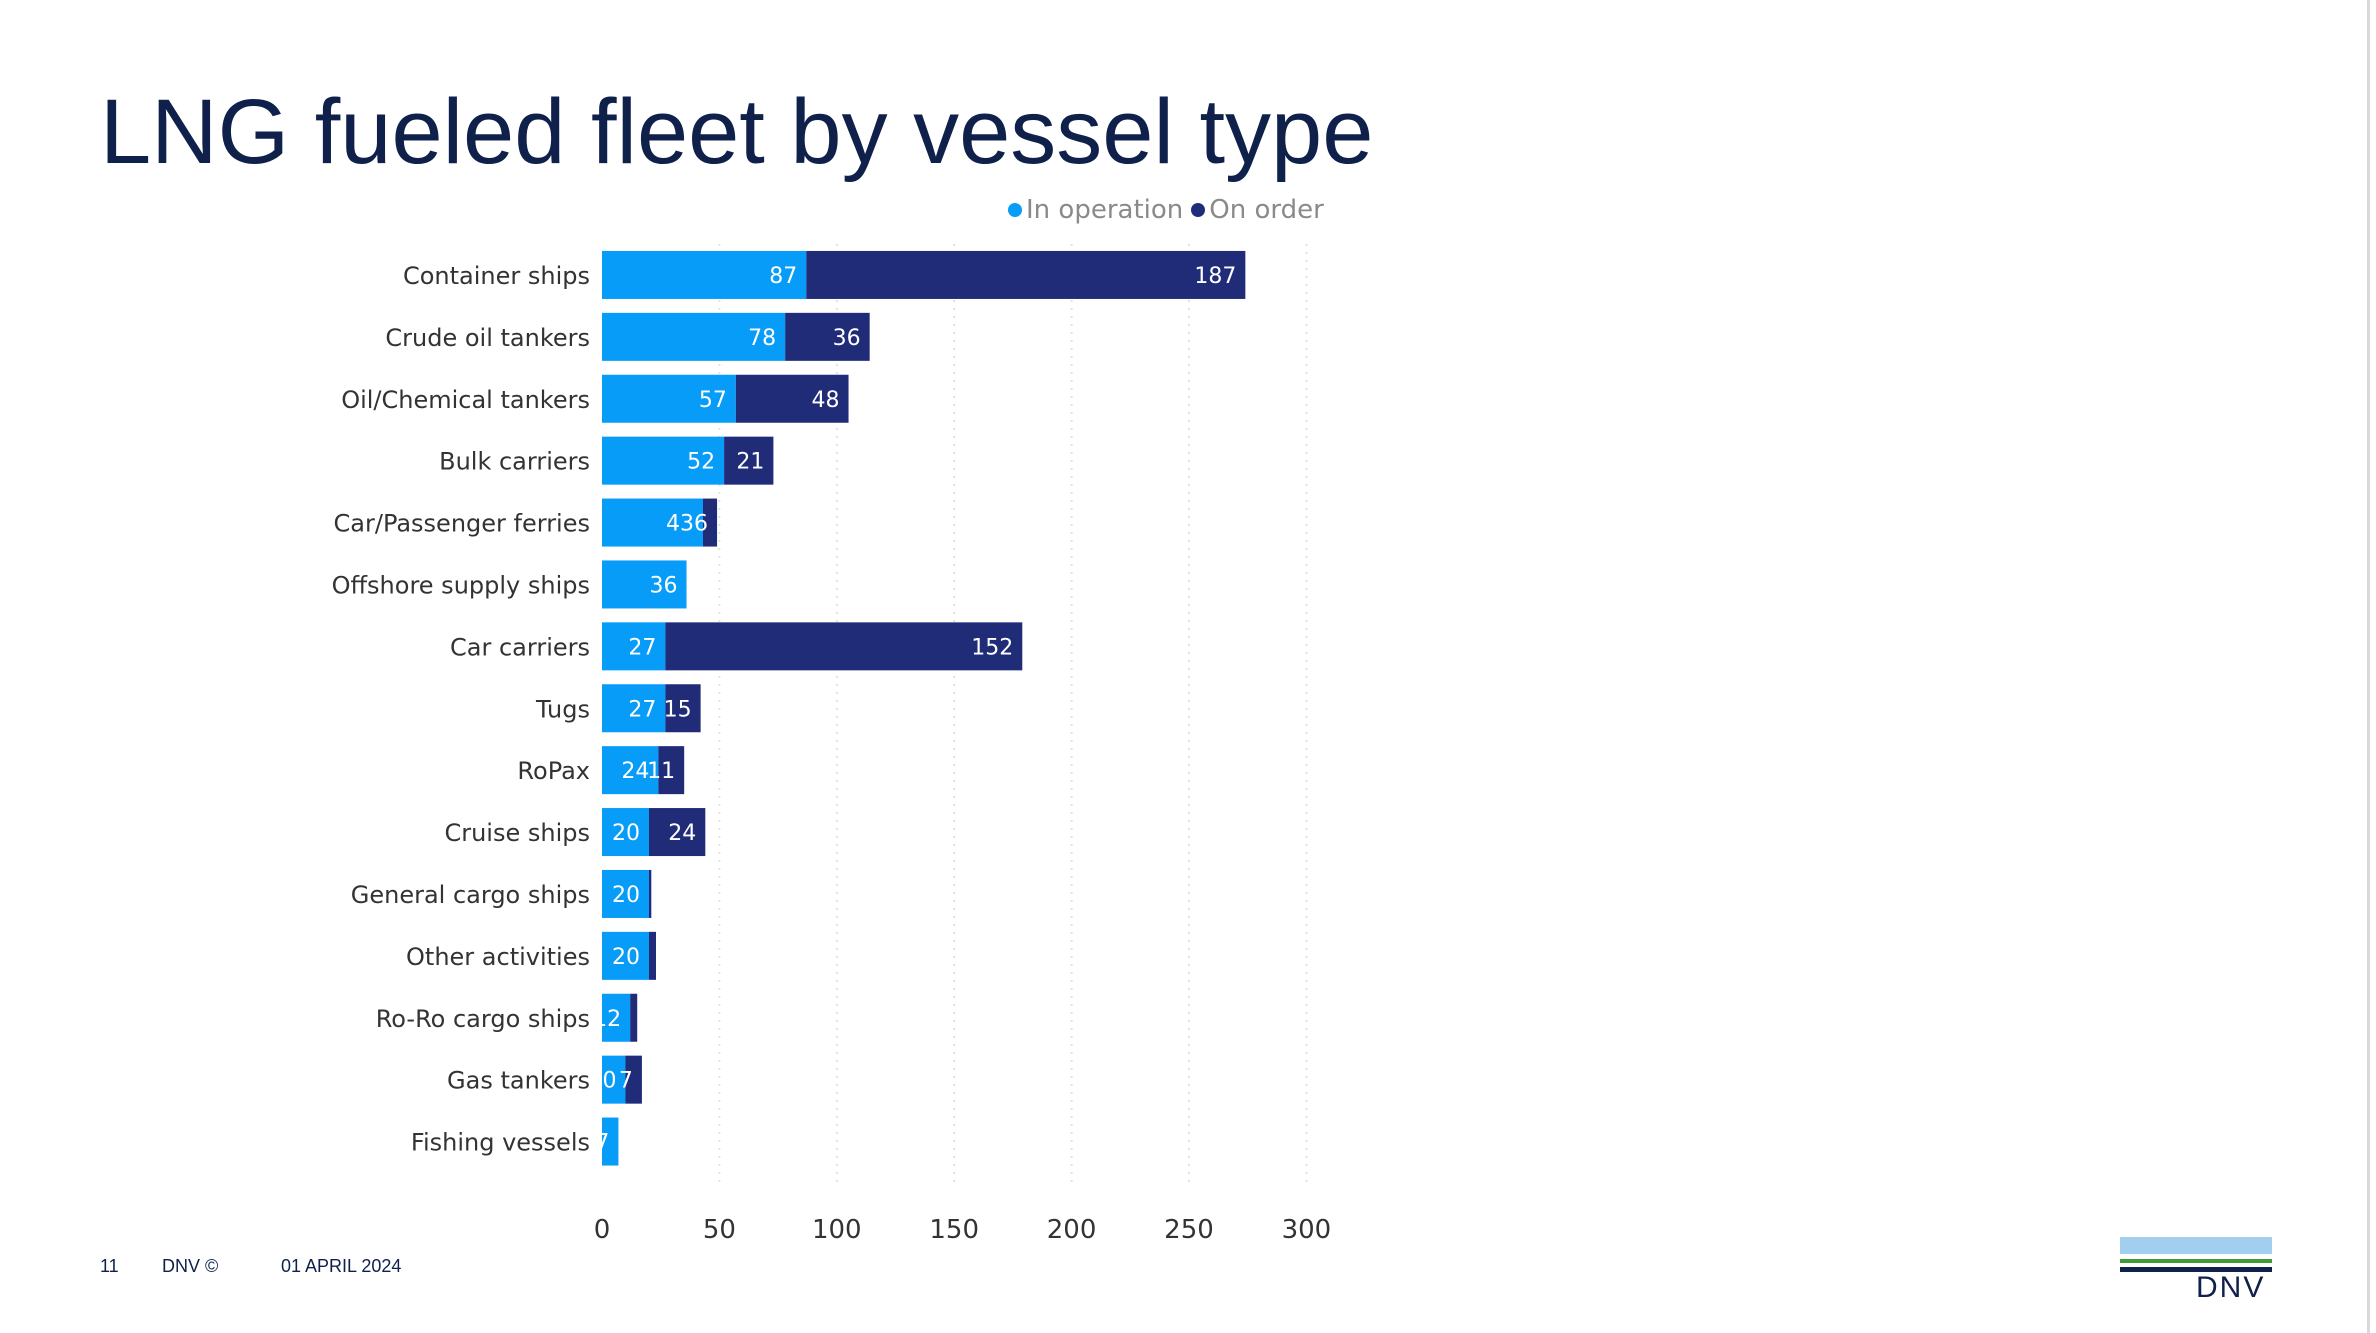 Image resolution: width=2376 pixels, height=1333 pixels. Describe the element at coordinates (496, 276) in the screenshot. I see `category-label: Container ships` at that location.